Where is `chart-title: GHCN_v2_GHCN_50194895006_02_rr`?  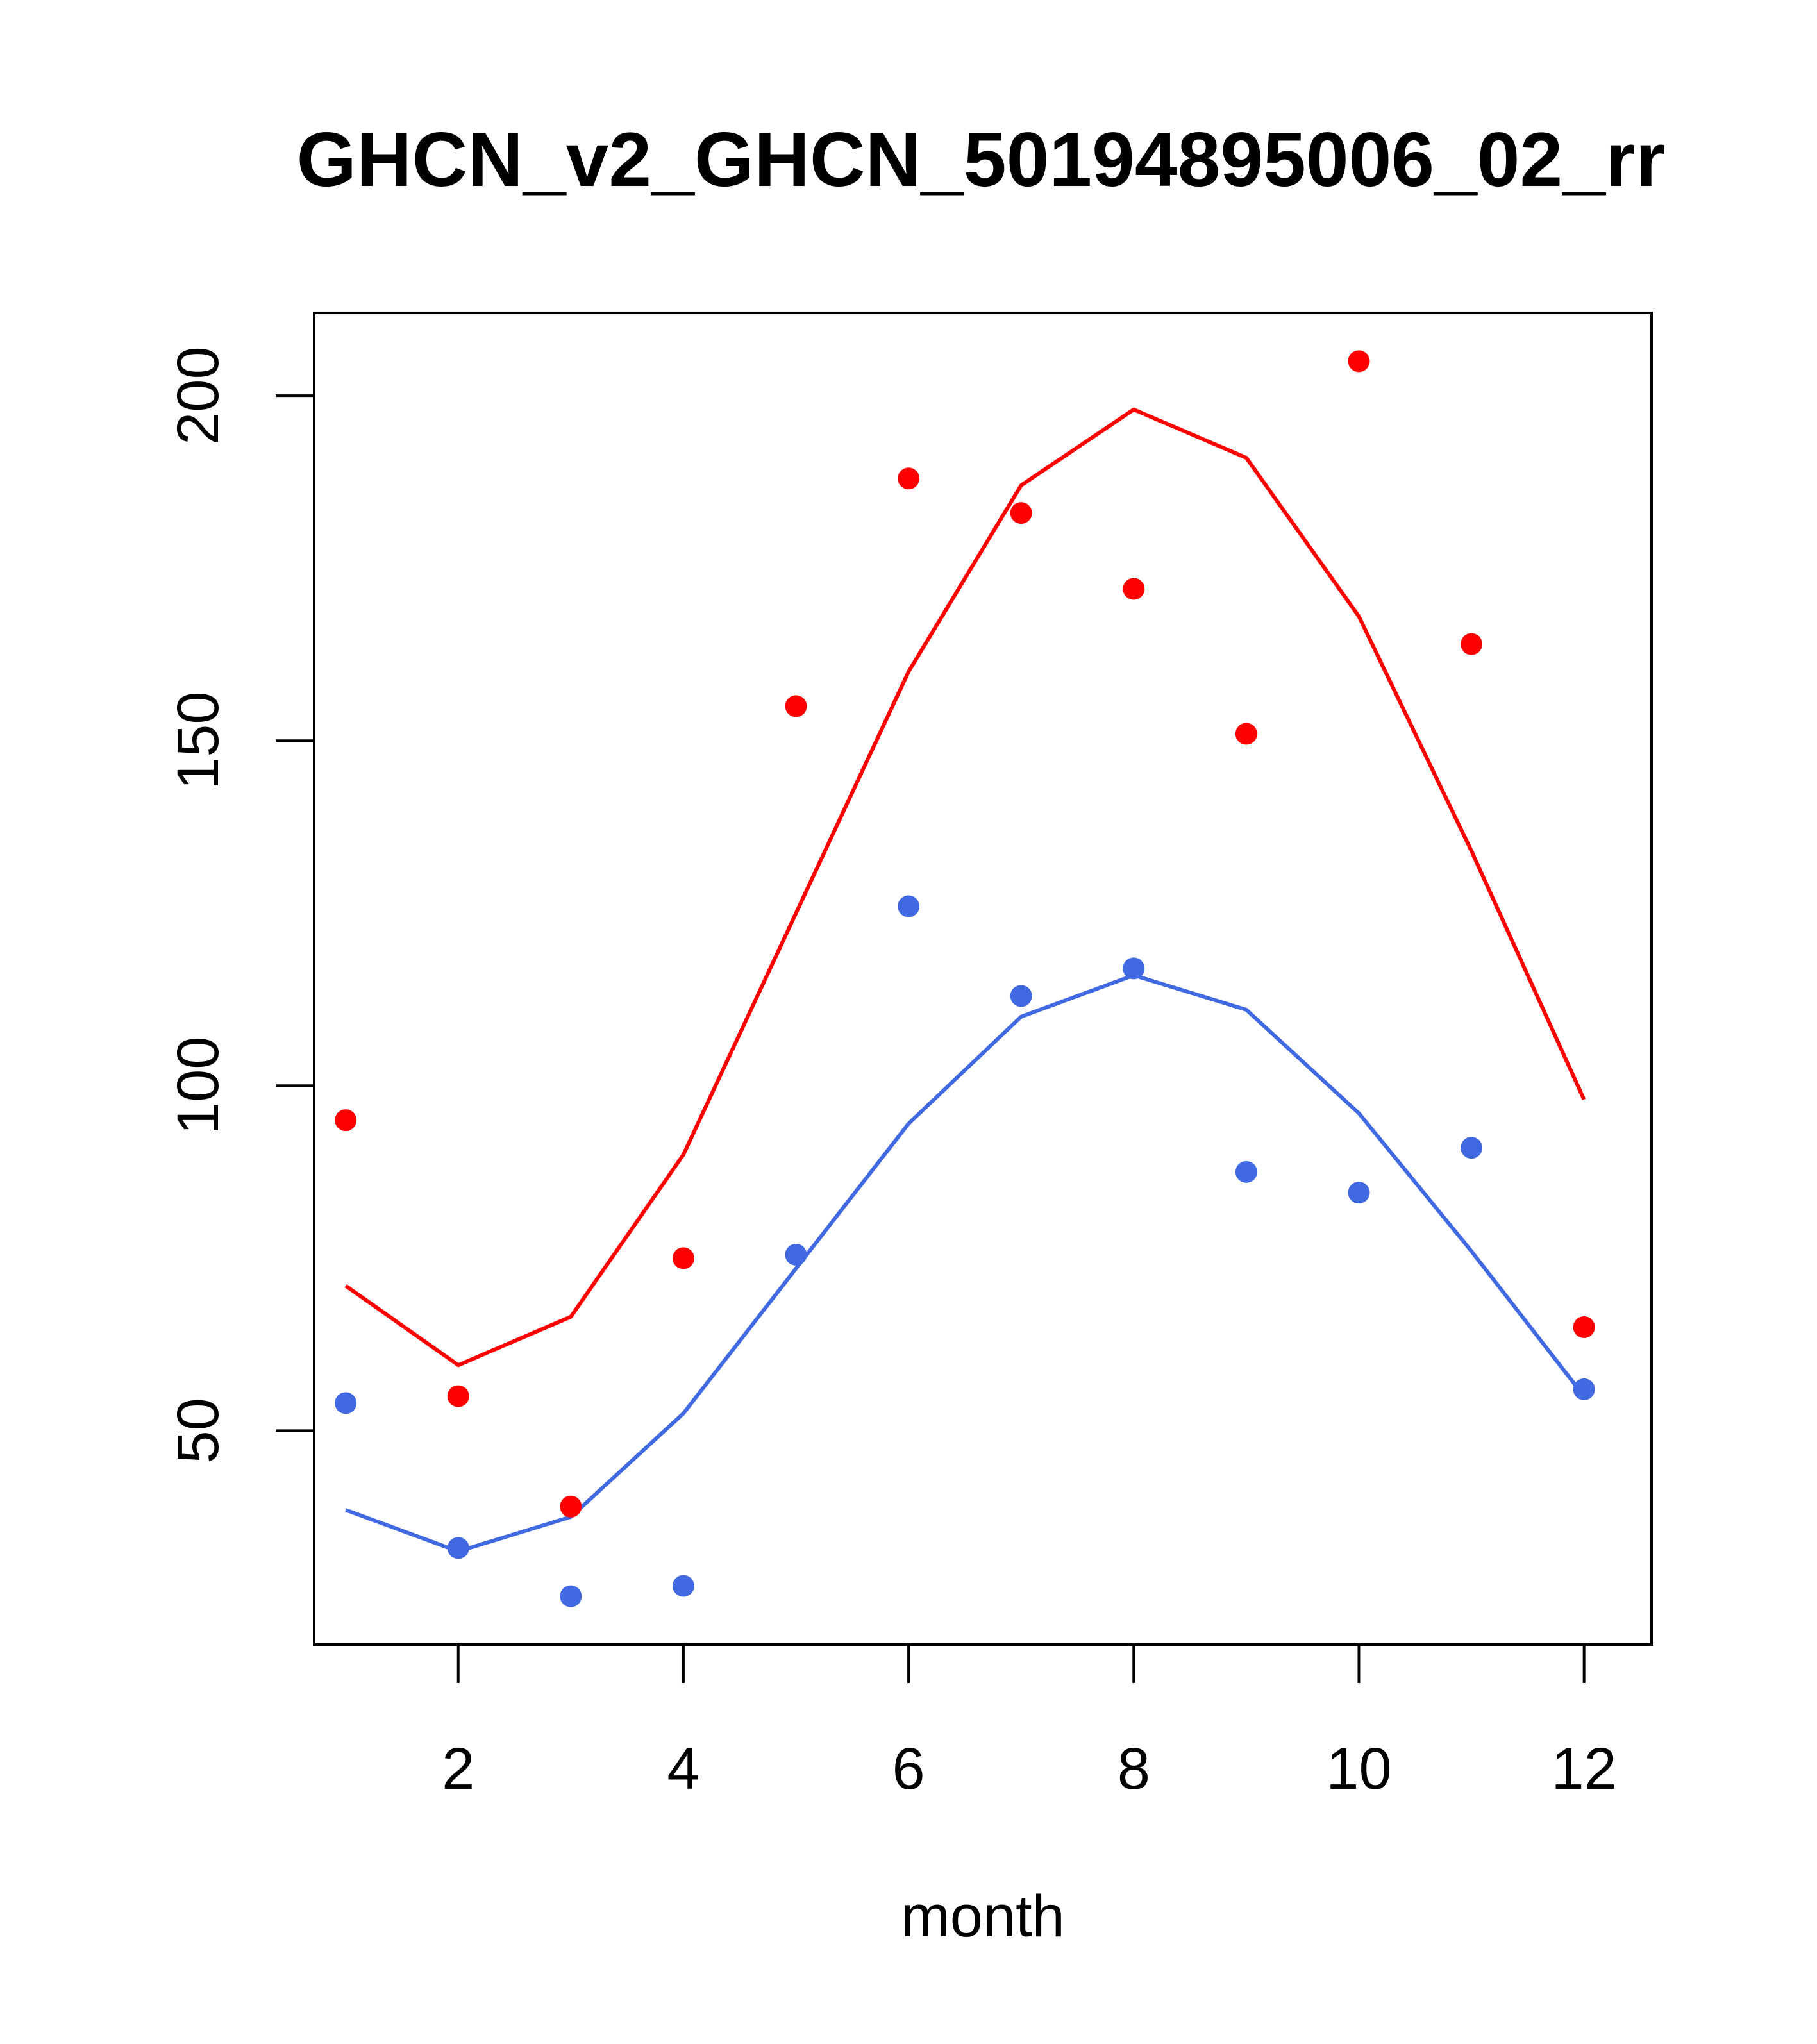
chart-title: GHCN_v2_GHCN_50194895006_02_rr is located at coordinates (981, 160).